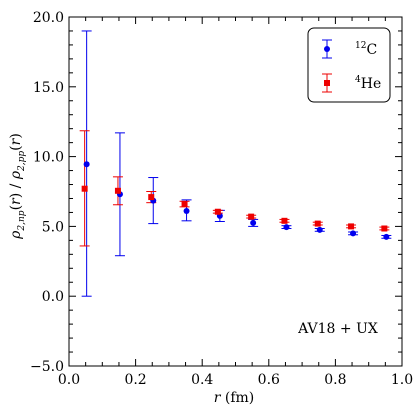  I want to click on legend: 12C 4He, so click(349, 65).